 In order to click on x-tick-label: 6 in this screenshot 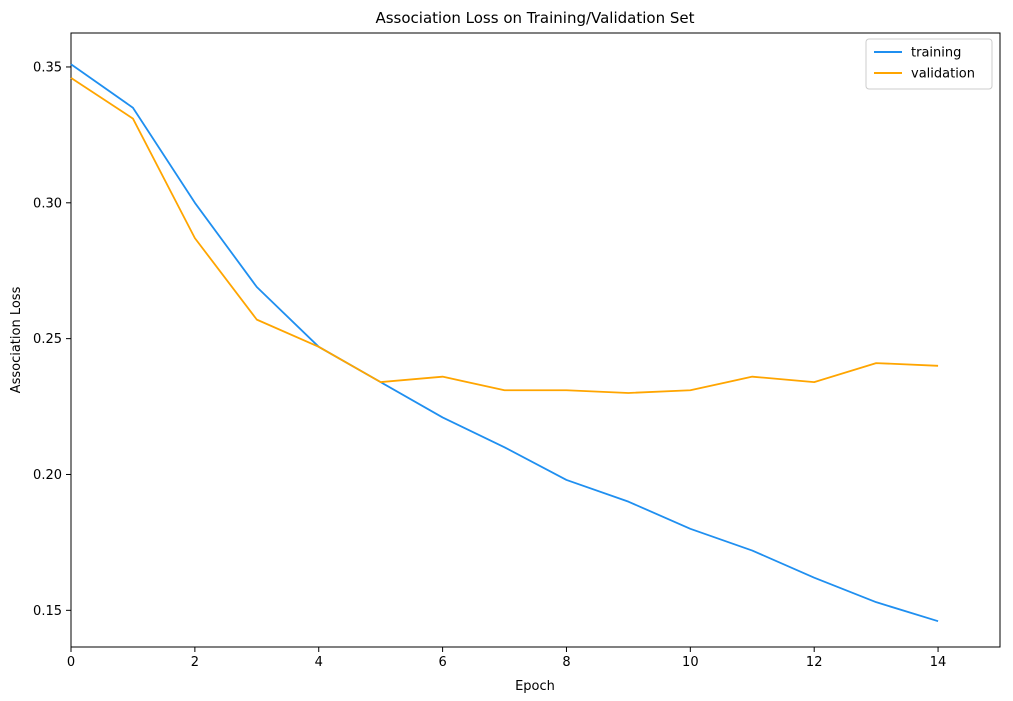, I will do `click(442, 662)`.